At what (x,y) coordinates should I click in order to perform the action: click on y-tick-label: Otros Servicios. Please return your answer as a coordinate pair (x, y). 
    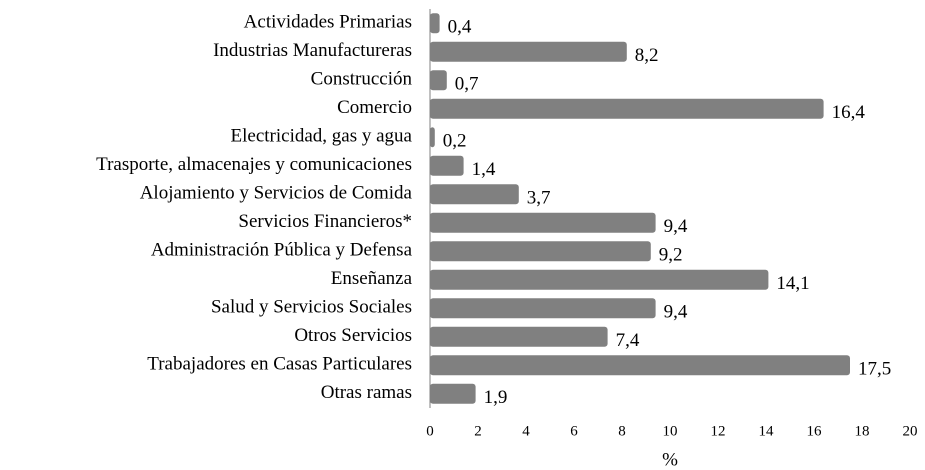
    Looking at the image, I should click on (353, 335).